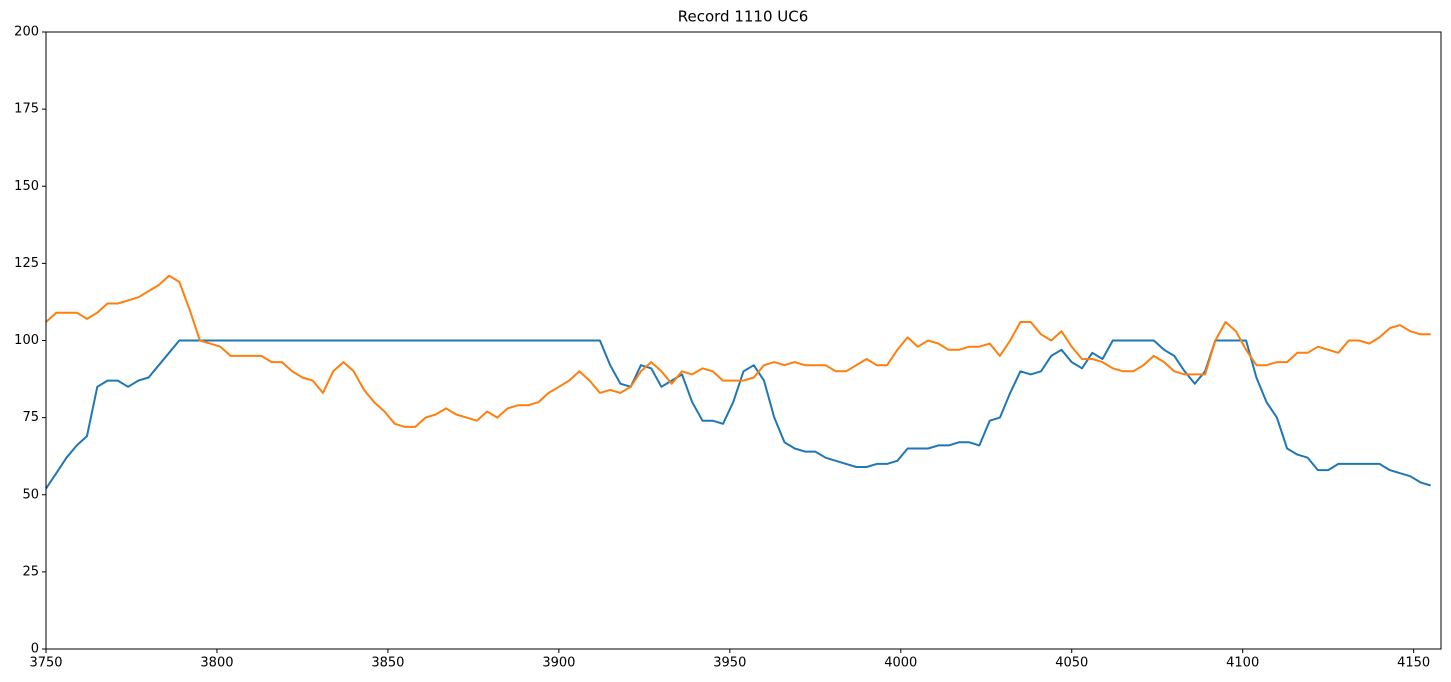 The height and width of the screenshot is (682, 1451). I want to click on y-tick-label: 175, so click(26, 109).